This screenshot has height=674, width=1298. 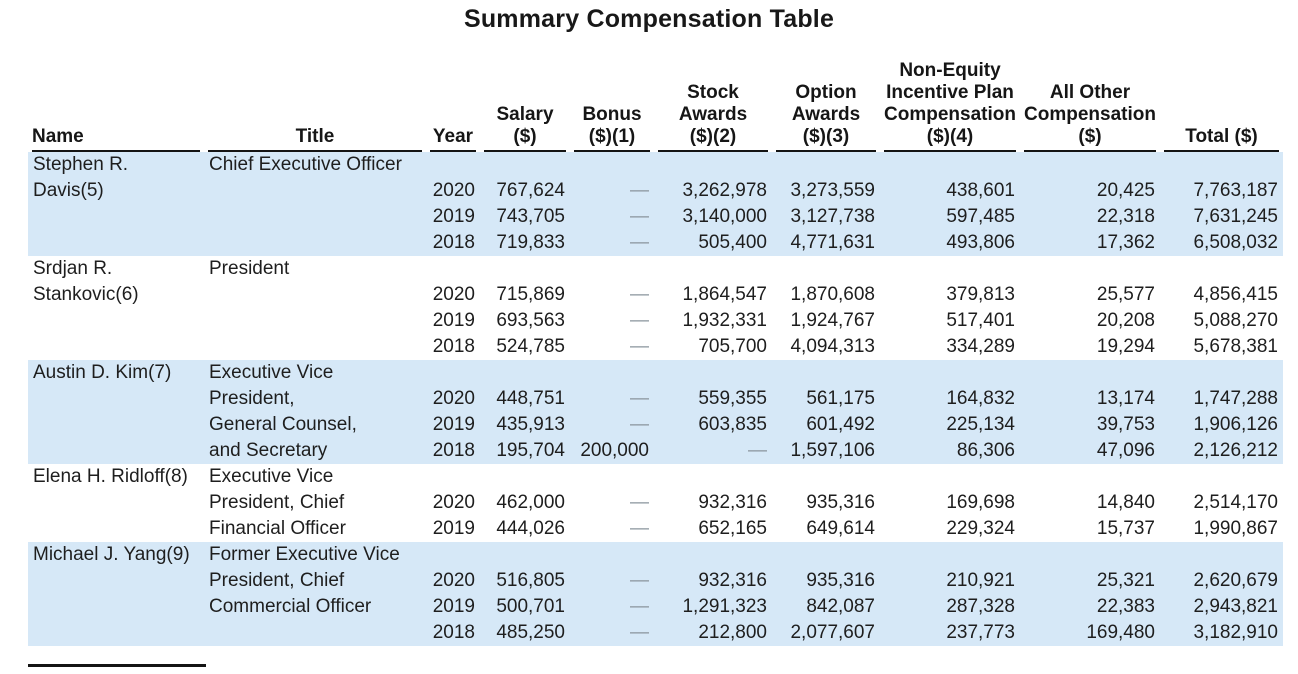 What do you see at coordinates (525, 581) in the screenshot?
I see `cell-salary: 516,805` at bounding box center [525, 581].